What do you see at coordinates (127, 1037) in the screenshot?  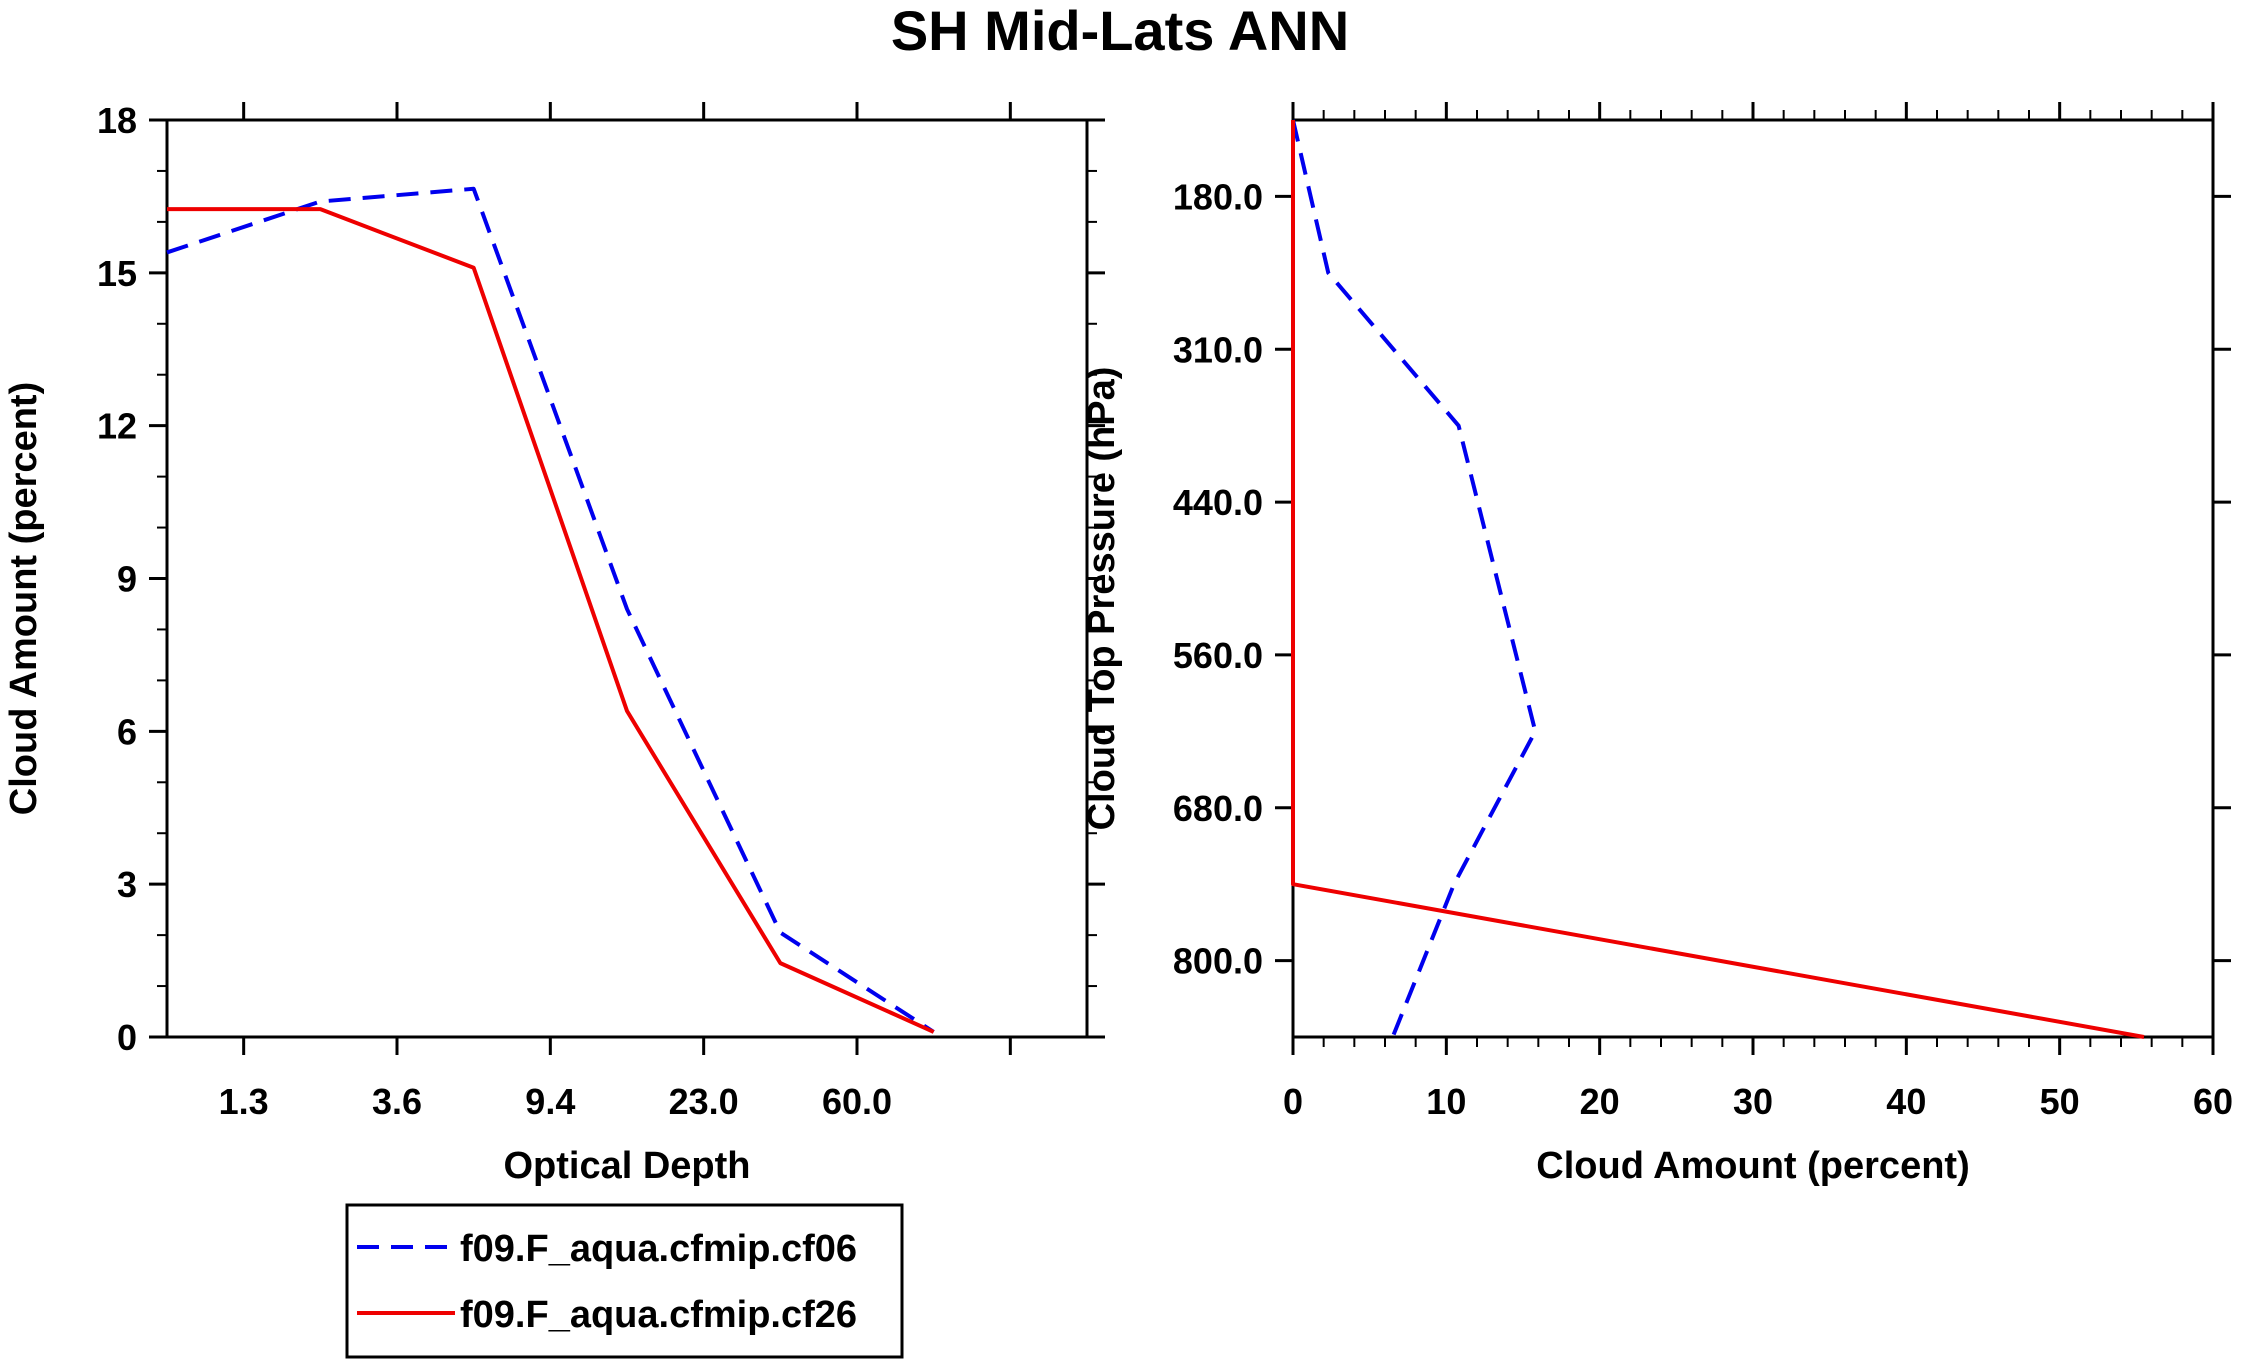 I see `left-y-tick-label: 0` at bounding box center [127, 1037].